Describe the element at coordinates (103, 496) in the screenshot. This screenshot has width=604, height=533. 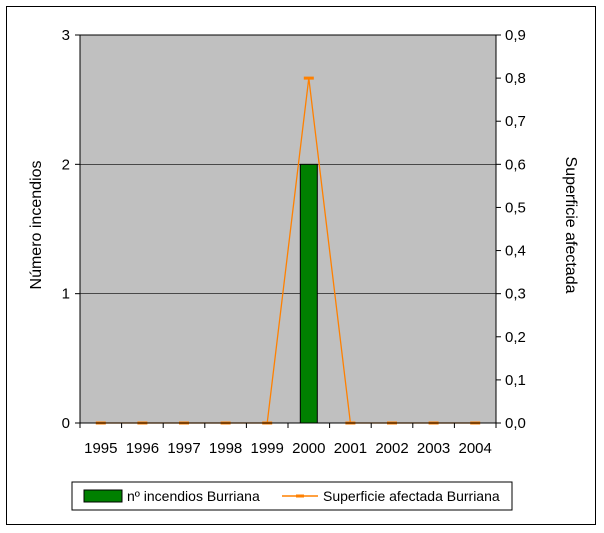
I see `legend-swatch-bars` at that location.